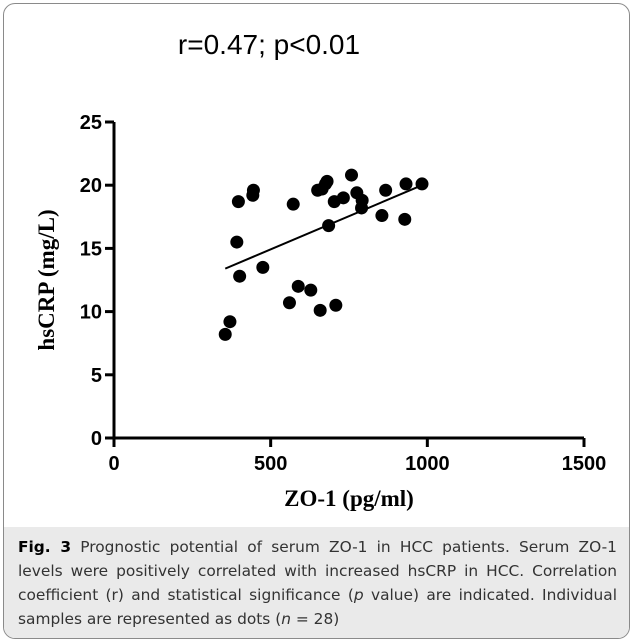 The height and width of the screenshot is (644, 635). What do you see at coordinates (584, 464) in the screenshot?
I see `x-tick-label: 1500` at bounding box center [584, 464].